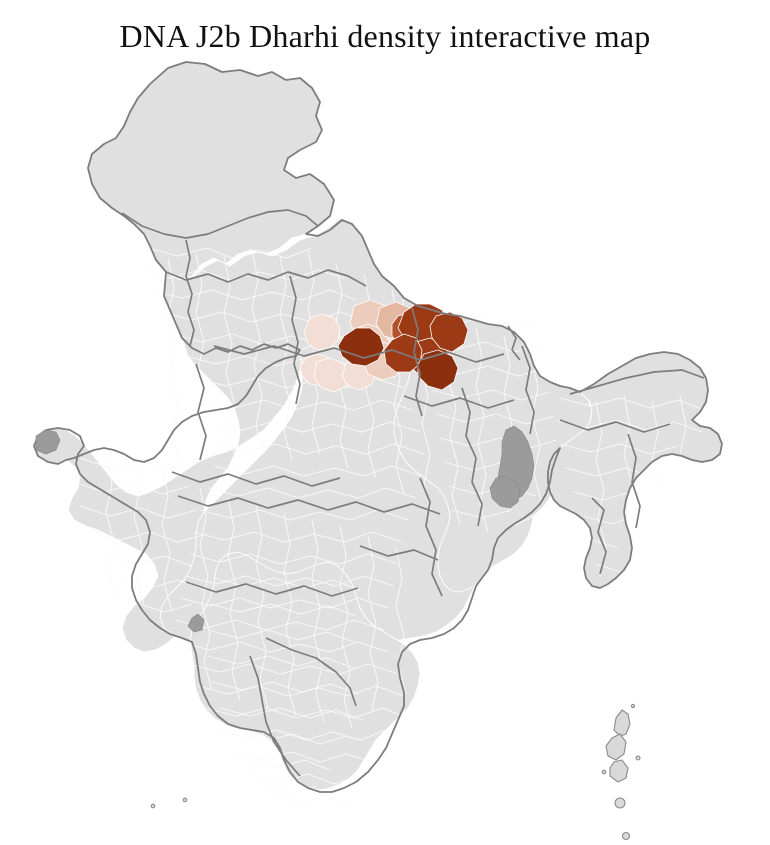 The width and height of the screenshot is (770, 845). I want to click on andaman-island-north, so click(622, 723).